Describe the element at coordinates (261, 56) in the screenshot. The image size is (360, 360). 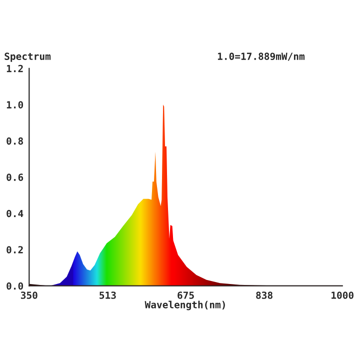
I see `text: 1.0=17.889mW/nm` at that location.